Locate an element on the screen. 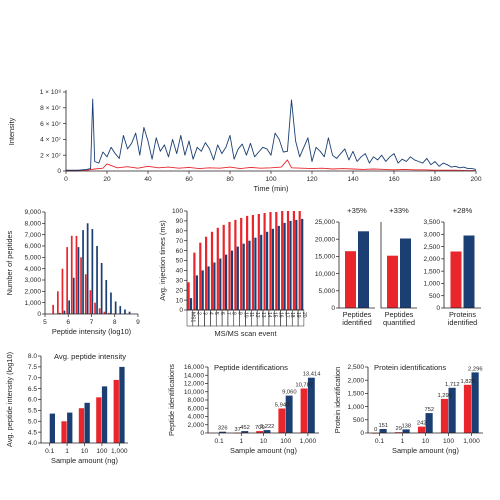 This screenshot has width=500, height=500. y-tick-label: 3,000 is located at coordinates (431, 234).